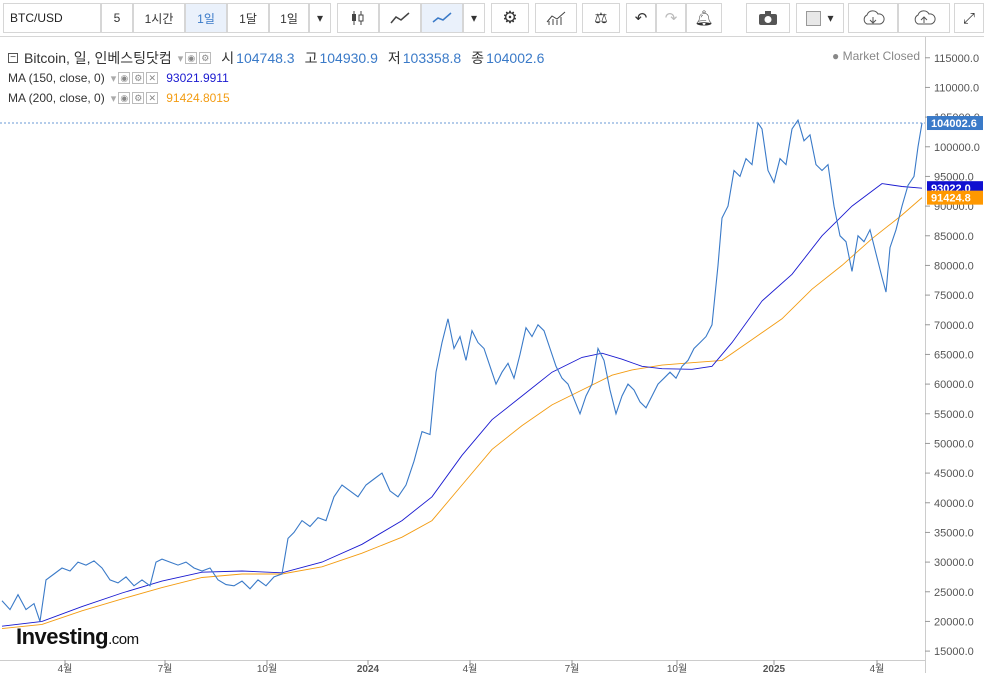  I want to click on close-label: 종, so click(478, 58).